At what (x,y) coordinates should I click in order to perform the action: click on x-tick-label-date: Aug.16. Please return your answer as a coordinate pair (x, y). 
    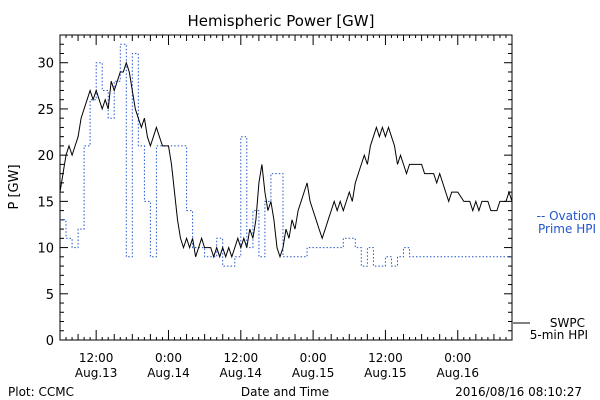
    Looking at the image, I should click on (458, 373).